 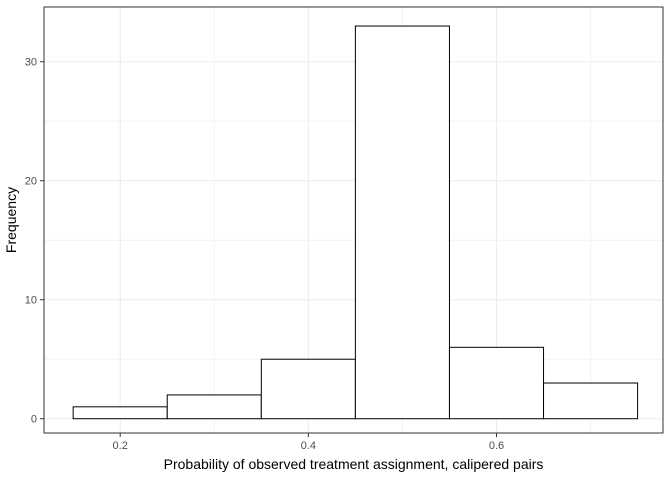 What do you see at coordinates (496, 446) in the screenshot?
I see `x-tick-label: 0.6` at bounding box center [496, 446].